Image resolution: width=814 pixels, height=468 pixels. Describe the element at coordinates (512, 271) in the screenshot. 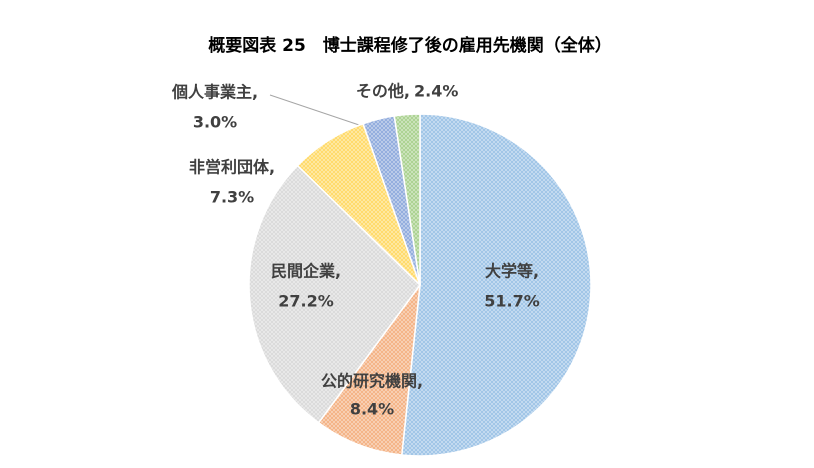

I see `category-label: 大学等,` at that location.